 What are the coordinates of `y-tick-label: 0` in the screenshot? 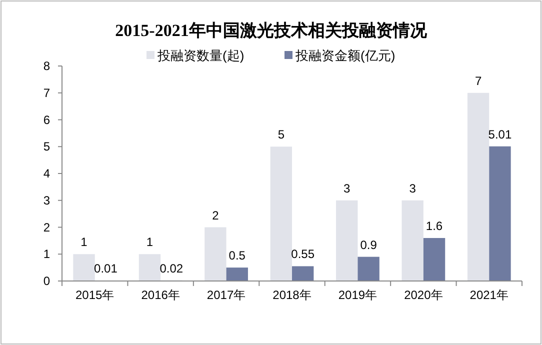 It's located at (46, 281).